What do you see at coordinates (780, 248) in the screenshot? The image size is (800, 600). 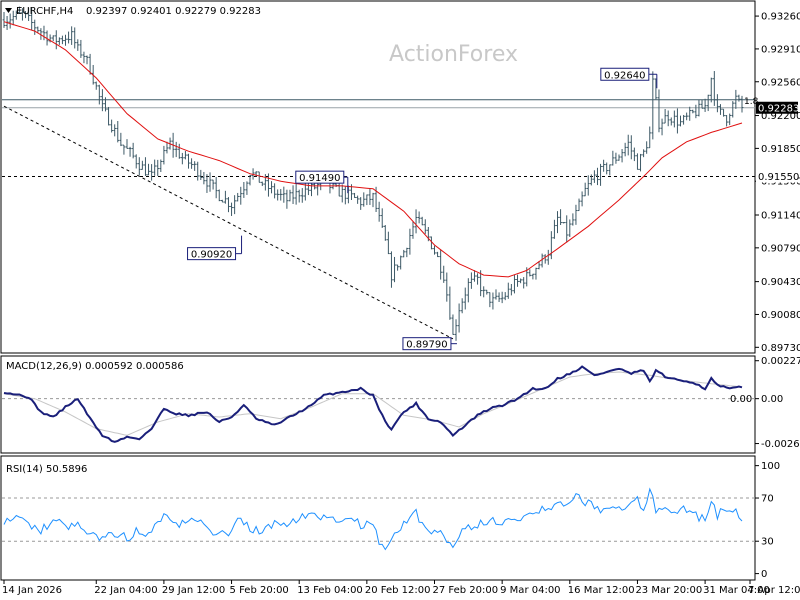 I see `y-tick-label: 0.90790` at bounding box center [780, 248].